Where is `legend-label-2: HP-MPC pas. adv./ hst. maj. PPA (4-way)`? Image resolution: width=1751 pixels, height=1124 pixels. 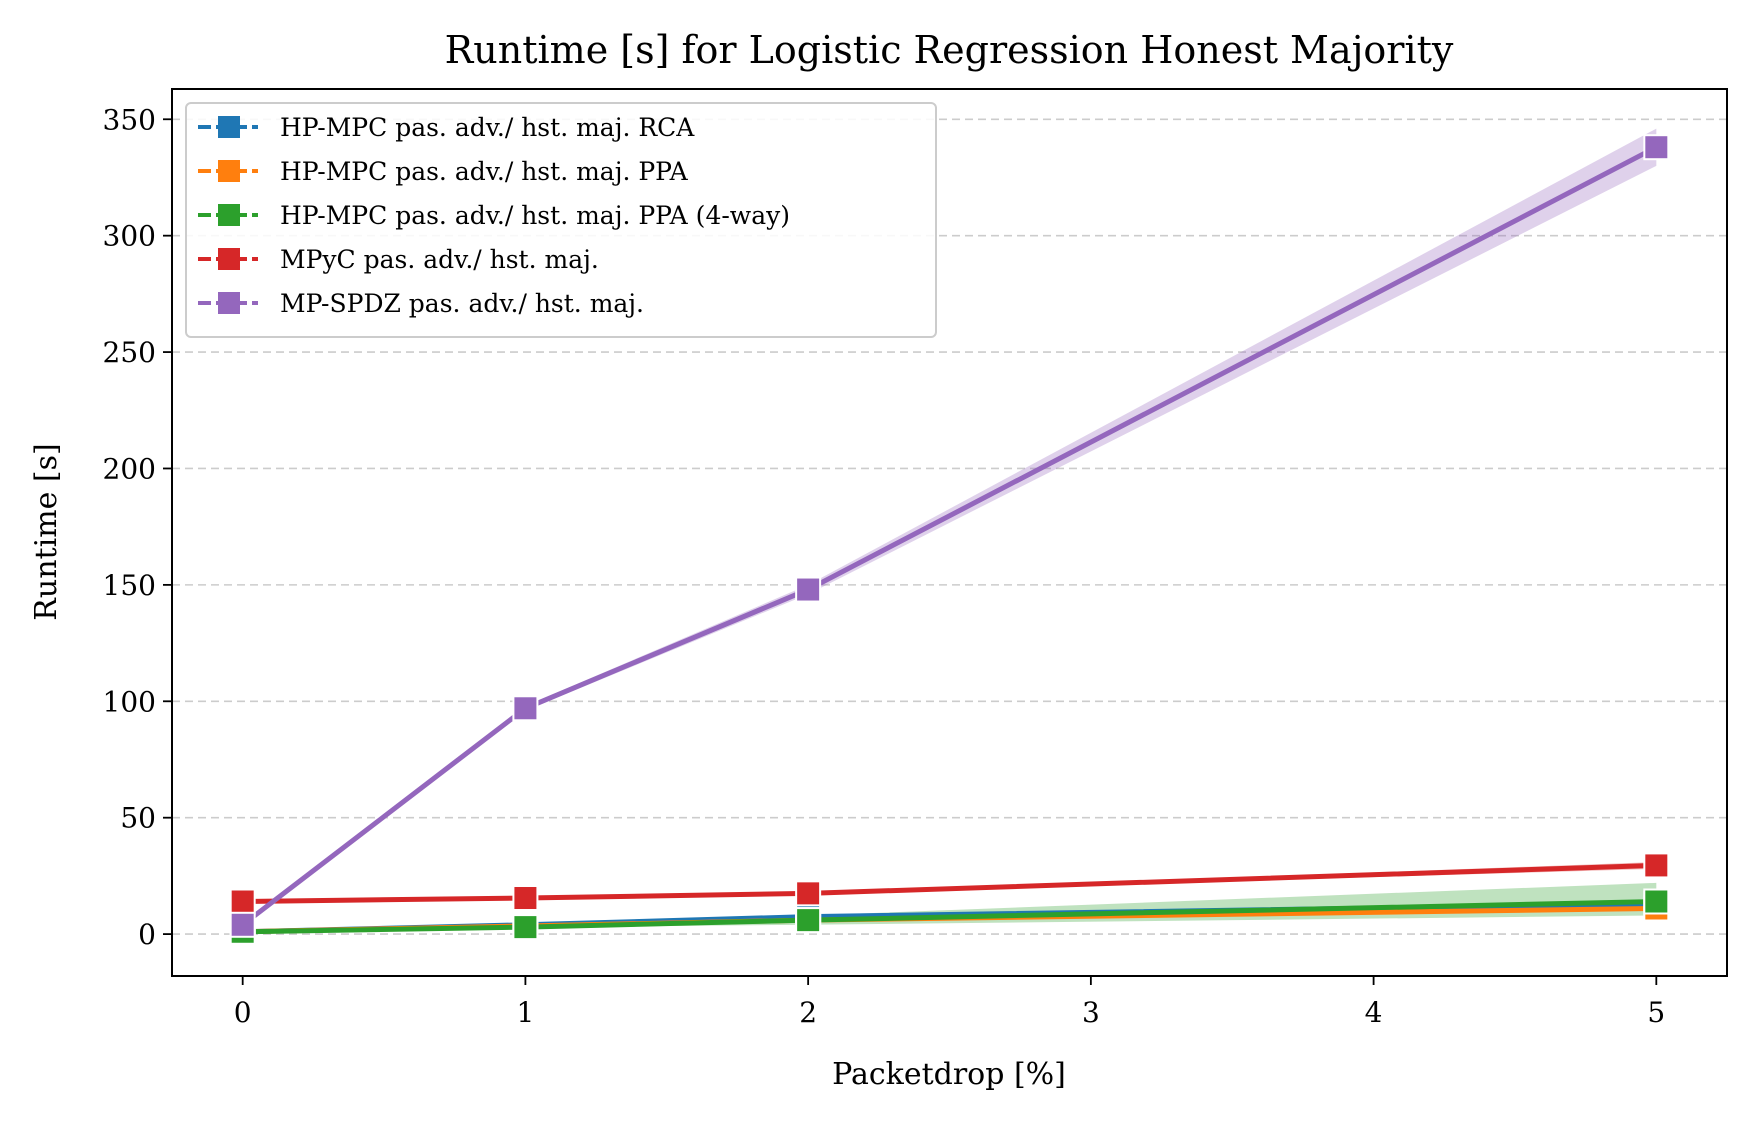
legend-label-2: HP-MPC pas. adv./ hst. maj. PPA (4-way) is located at coordinates (535, 215).